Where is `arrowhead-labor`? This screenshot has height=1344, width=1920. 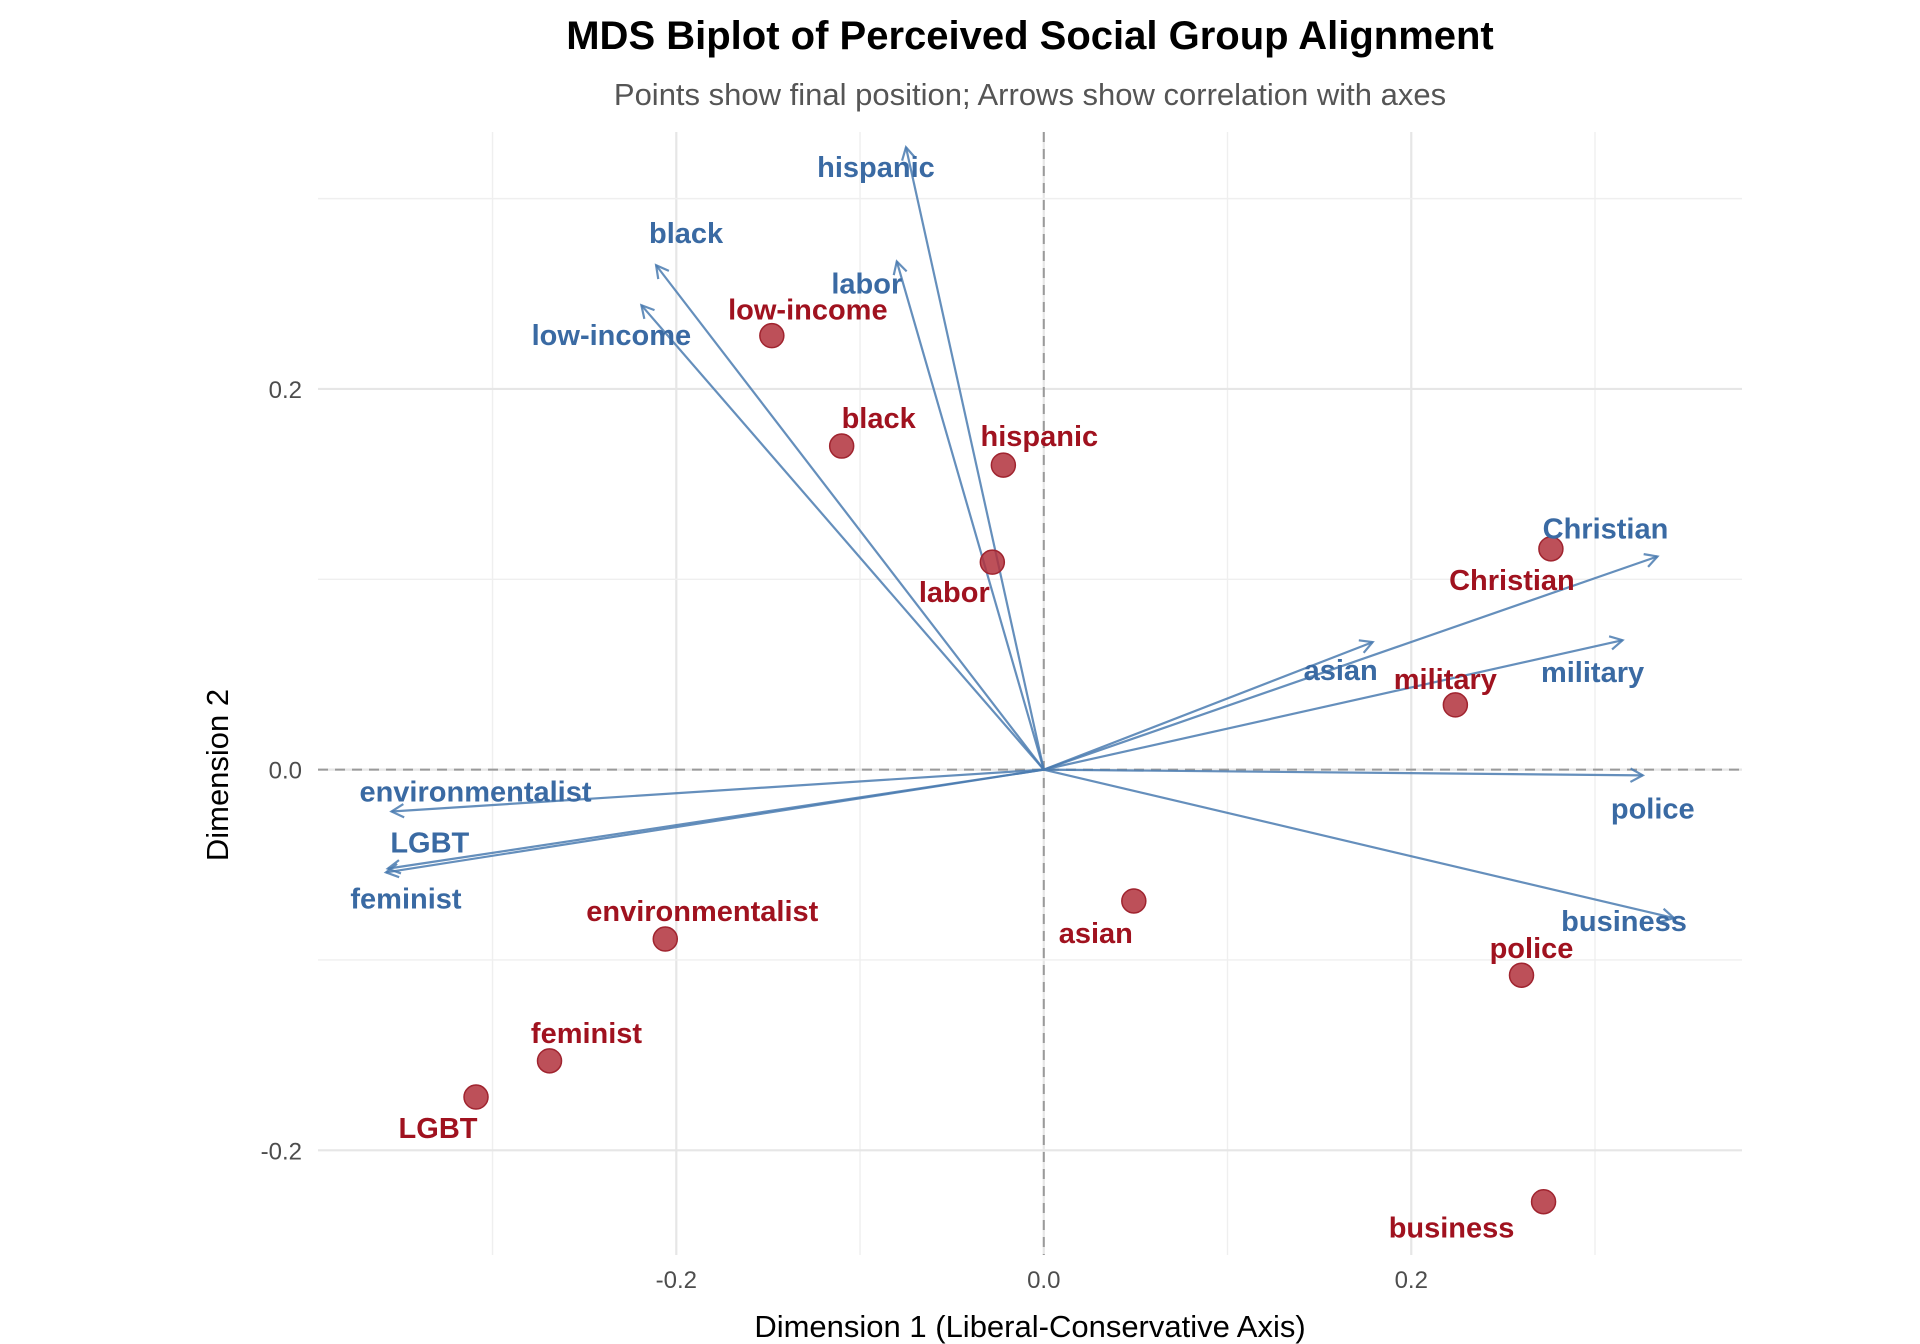 arrowhead-labor is located at coordinates (900, 267).